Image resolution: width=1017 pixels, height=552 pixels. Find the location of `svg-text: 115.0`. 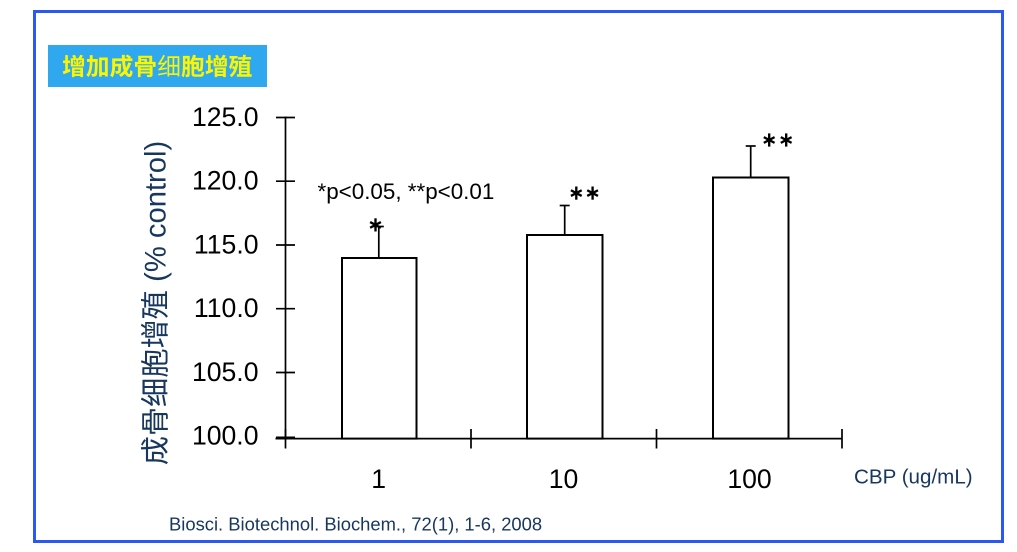

svg-text: 115.0 is located at coordinates (226, 244).